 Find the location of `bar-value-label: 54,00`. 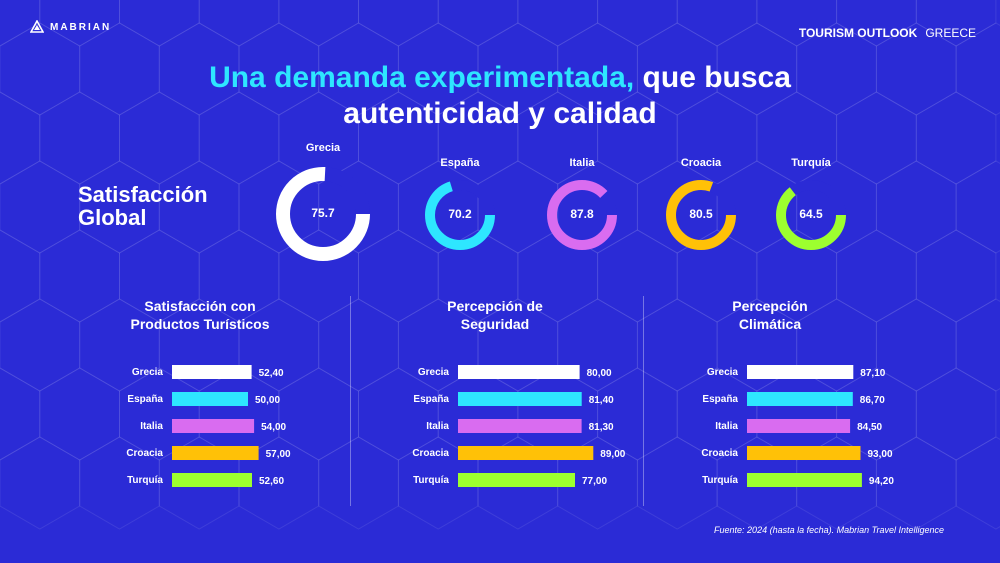

bar-value-label: 54,00 is located at coordinates (273, 427).